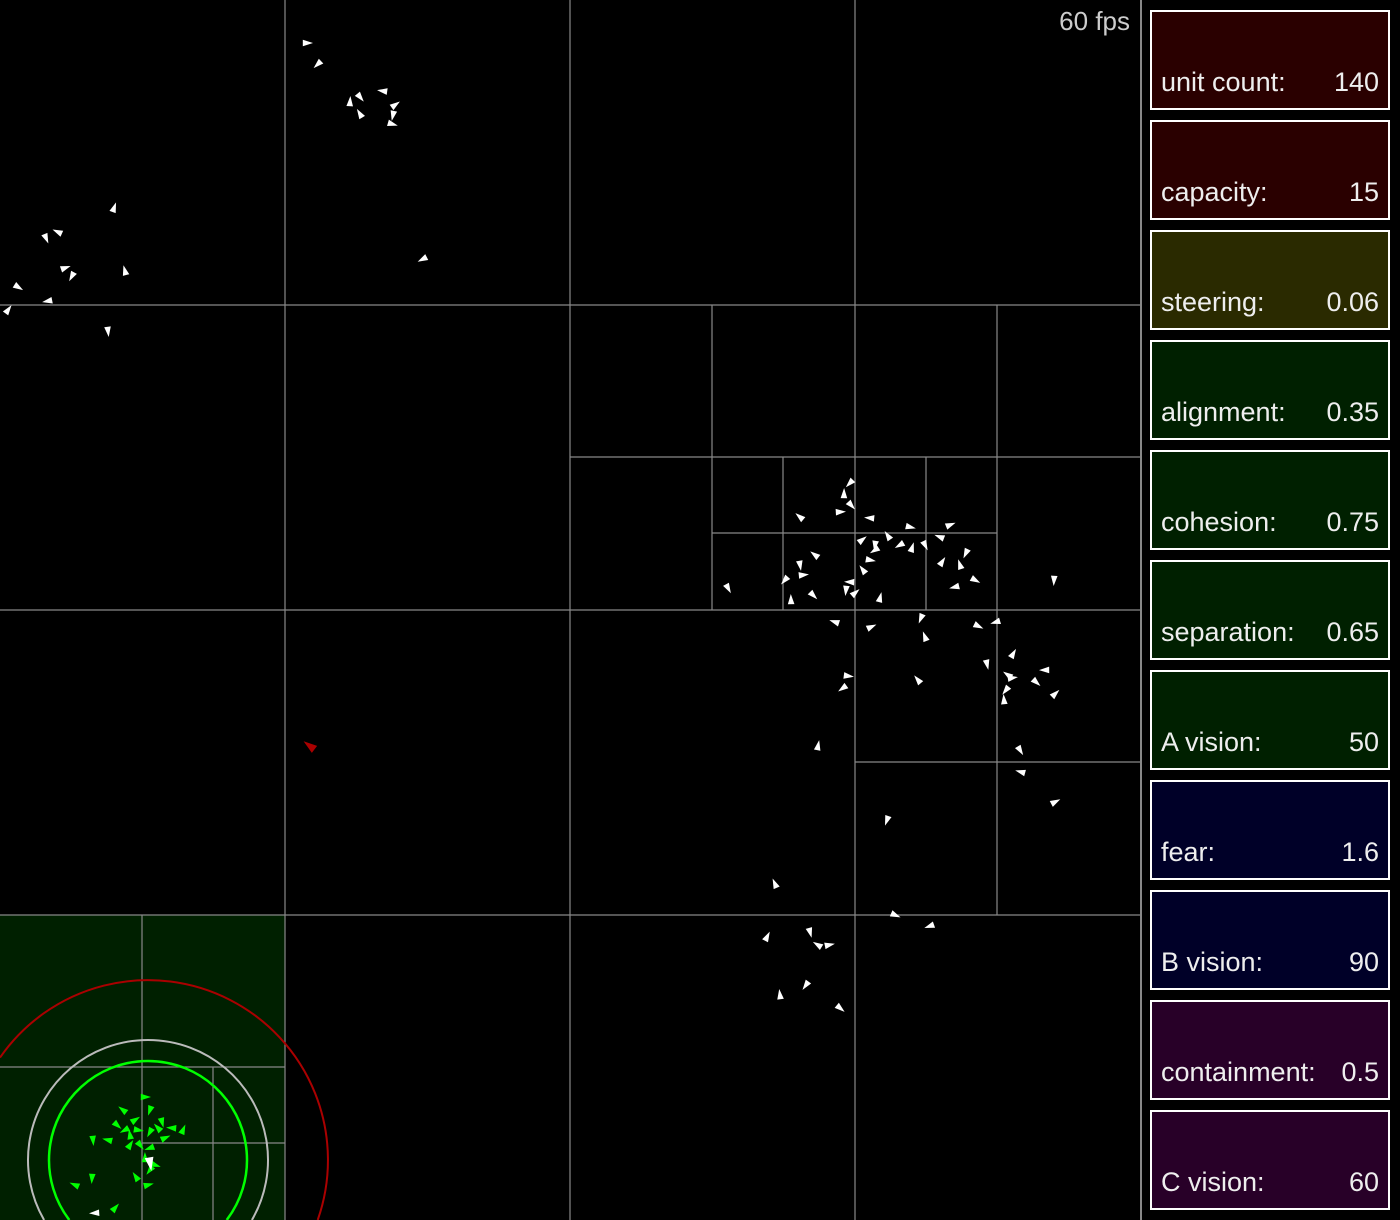 The height and width of the screenshot is (1220, 1400). I want to click on control-label: cohesion:, so click(1219, 522).